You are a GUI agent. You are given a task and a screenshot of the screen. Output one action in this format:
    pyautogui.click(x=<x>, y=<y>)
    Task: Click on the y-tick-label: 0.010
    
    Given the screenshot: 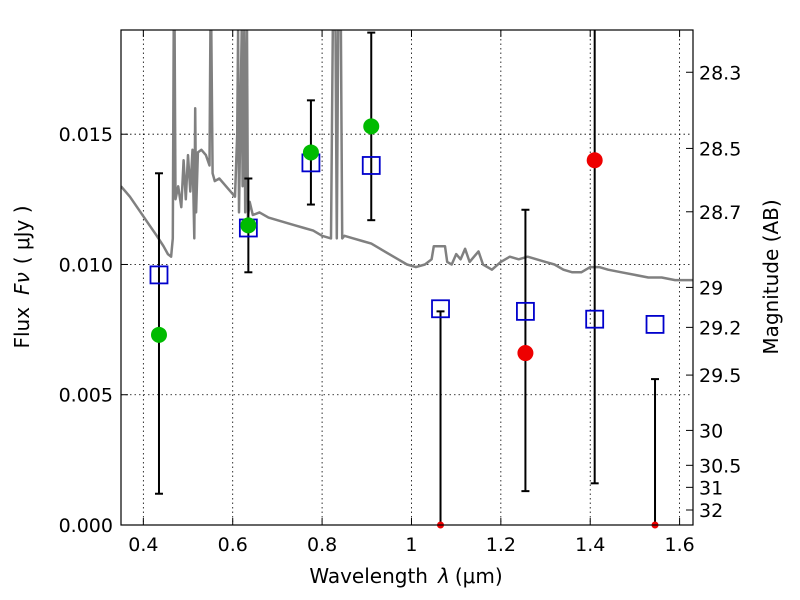 What is the action you would take?
    pyautogui.click(x=86, y=265)
    